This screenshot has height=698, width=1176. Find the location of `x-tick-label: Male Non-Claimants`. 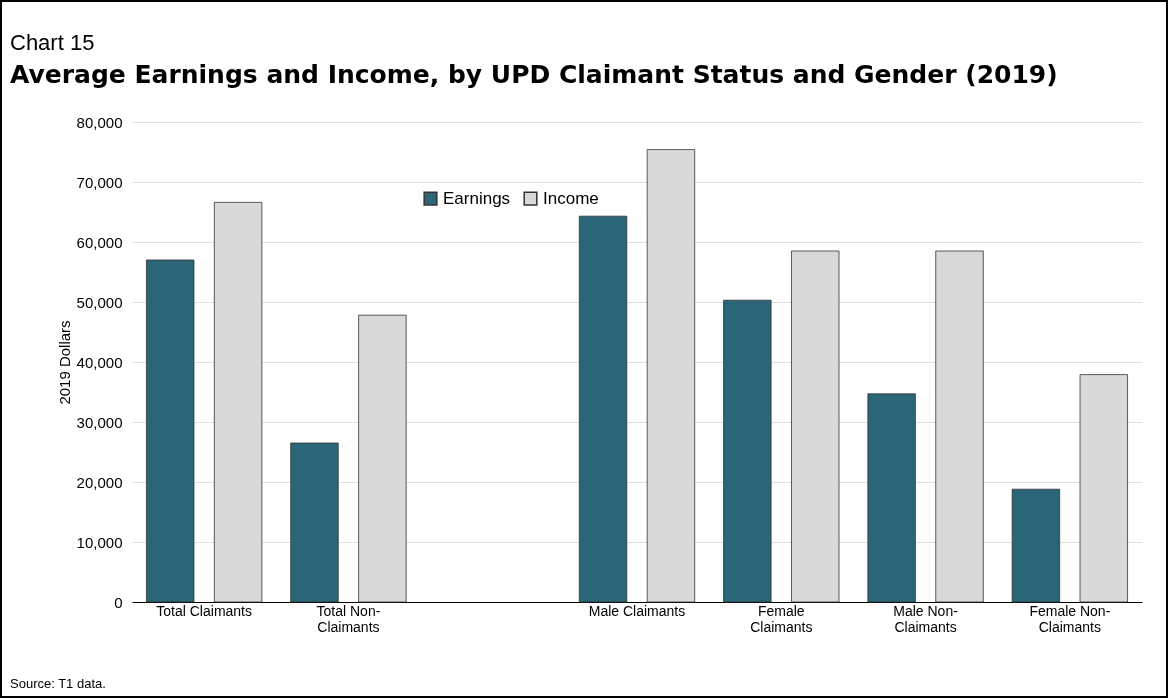

x-tick-label: Male Non-Claimants is located at coordinates (926, 618).